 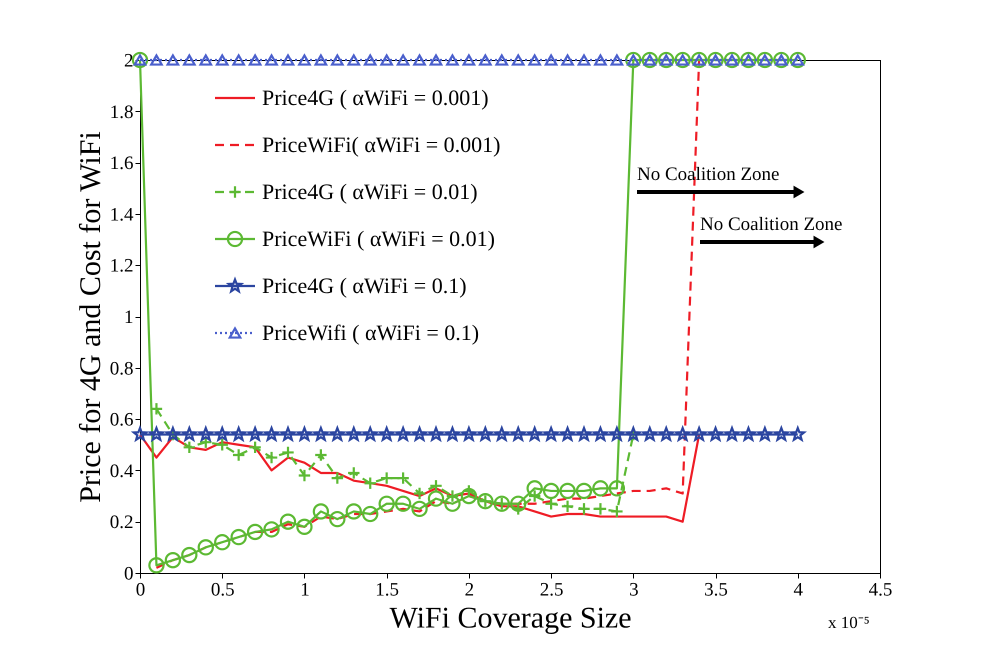 I want to click on legend-label: PriceWiFi ( αWiFi = 0.01), so click(x=378, y=238).